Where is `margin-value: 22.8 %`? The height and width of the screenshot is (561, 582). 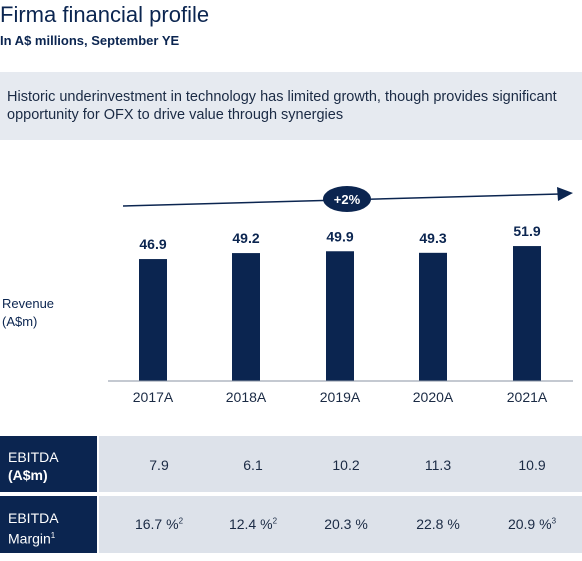 margin-value: 22.8 % is located at coordinates (438, 524).